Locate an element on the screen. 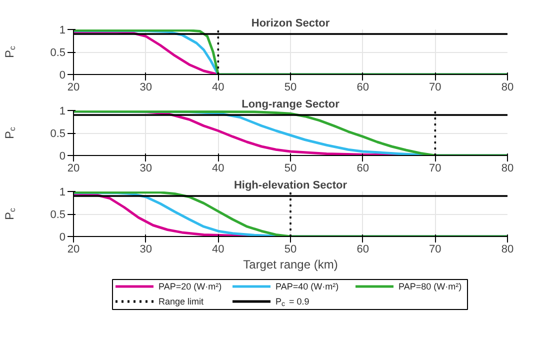 This screenshot has height=337, width=560. legend-label: PAP=40 (W·m²) is located at coordinates (307, 287).